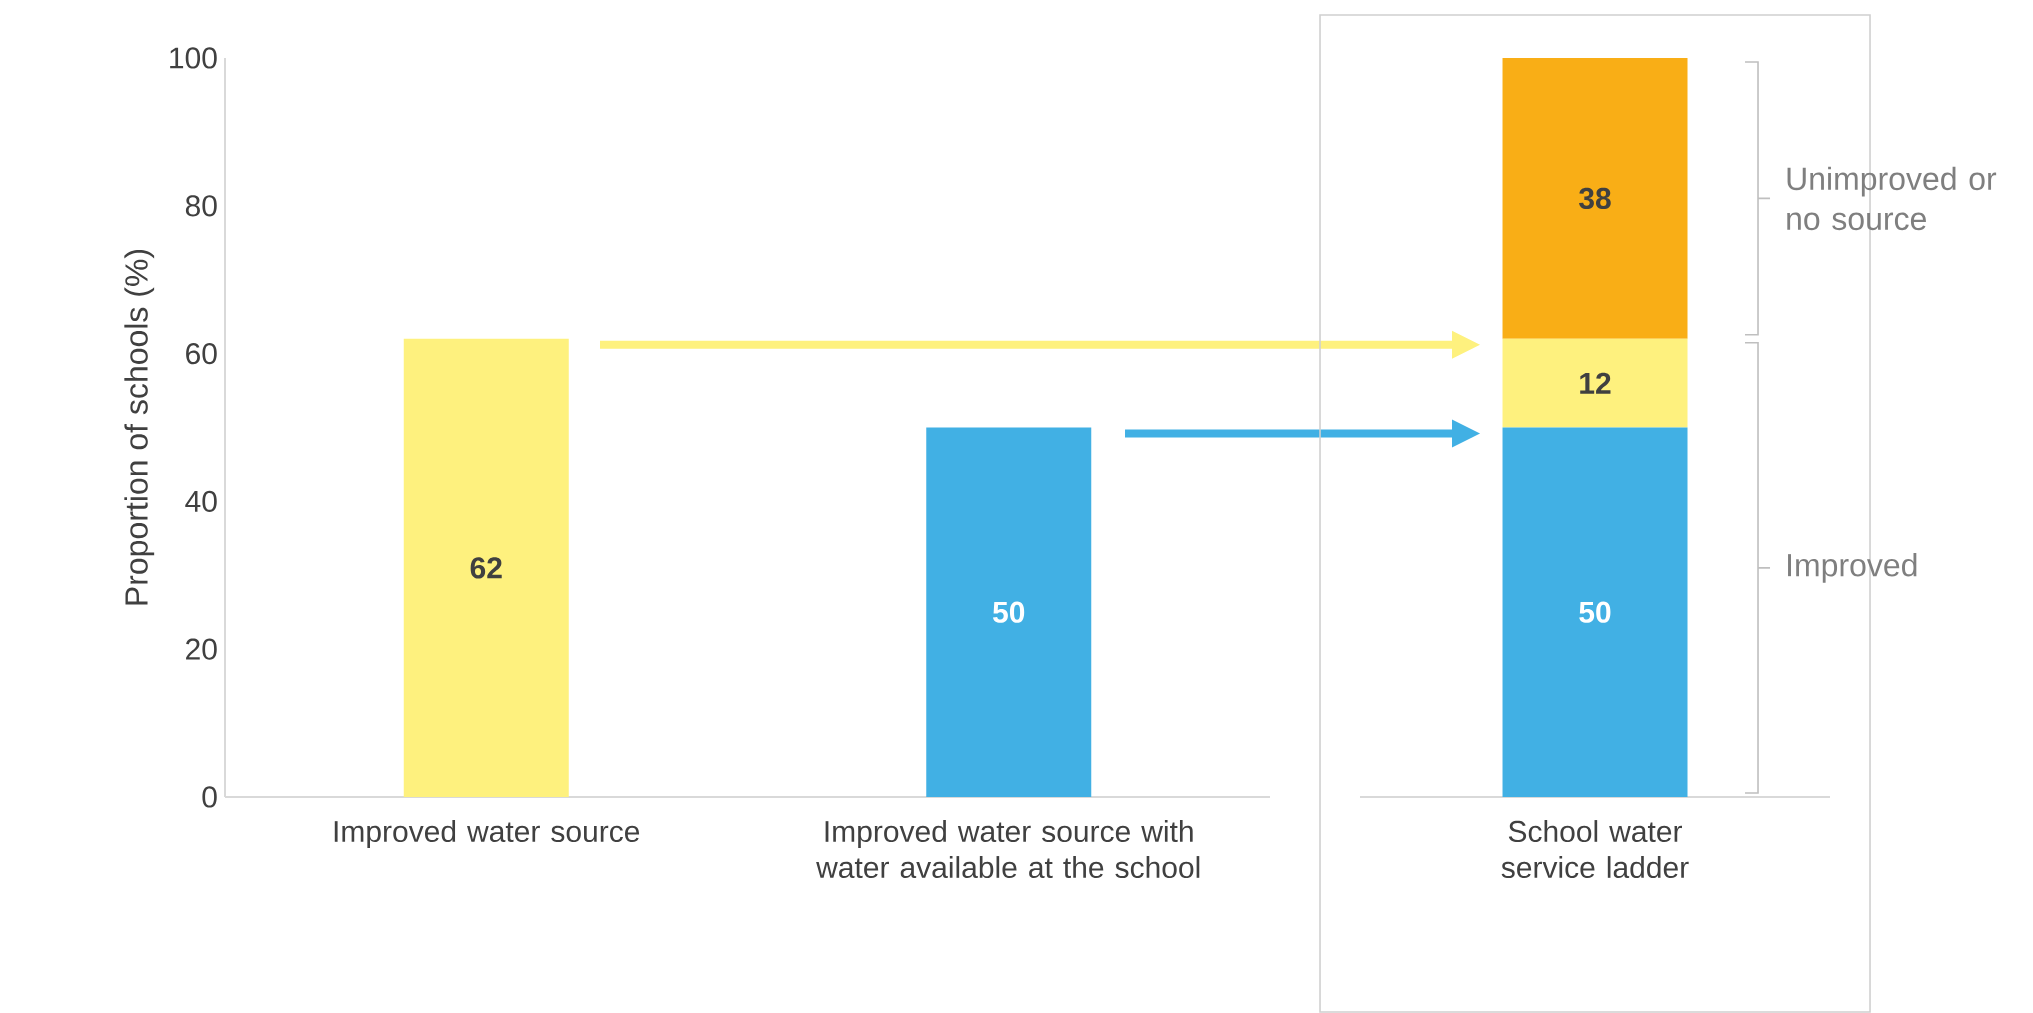 This screenshot has width=2033, height=1013. Describe the element at coordinates (201, 501) in the screenshot. I see `y-tick-label: 40` at that location.